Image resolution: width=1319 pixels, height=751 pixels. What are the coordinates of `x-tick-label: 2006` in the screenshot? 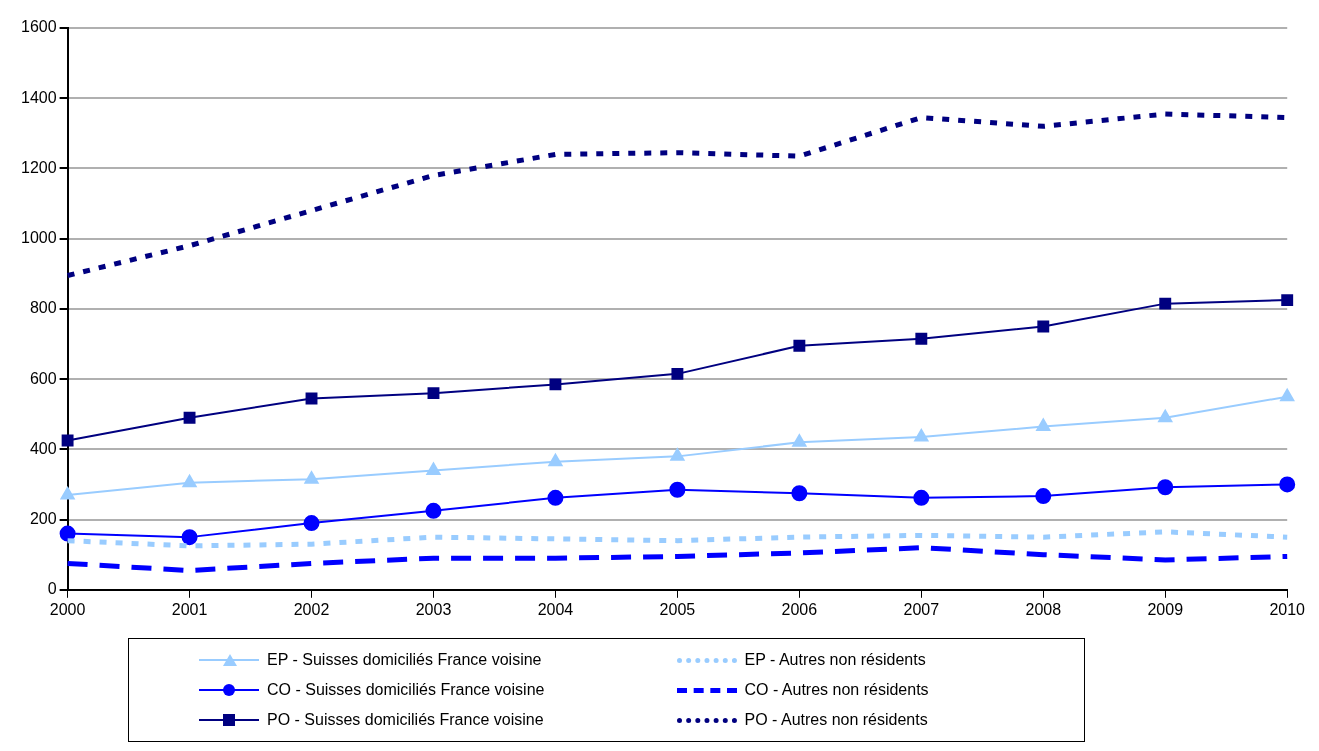 It's located at (799, 609).